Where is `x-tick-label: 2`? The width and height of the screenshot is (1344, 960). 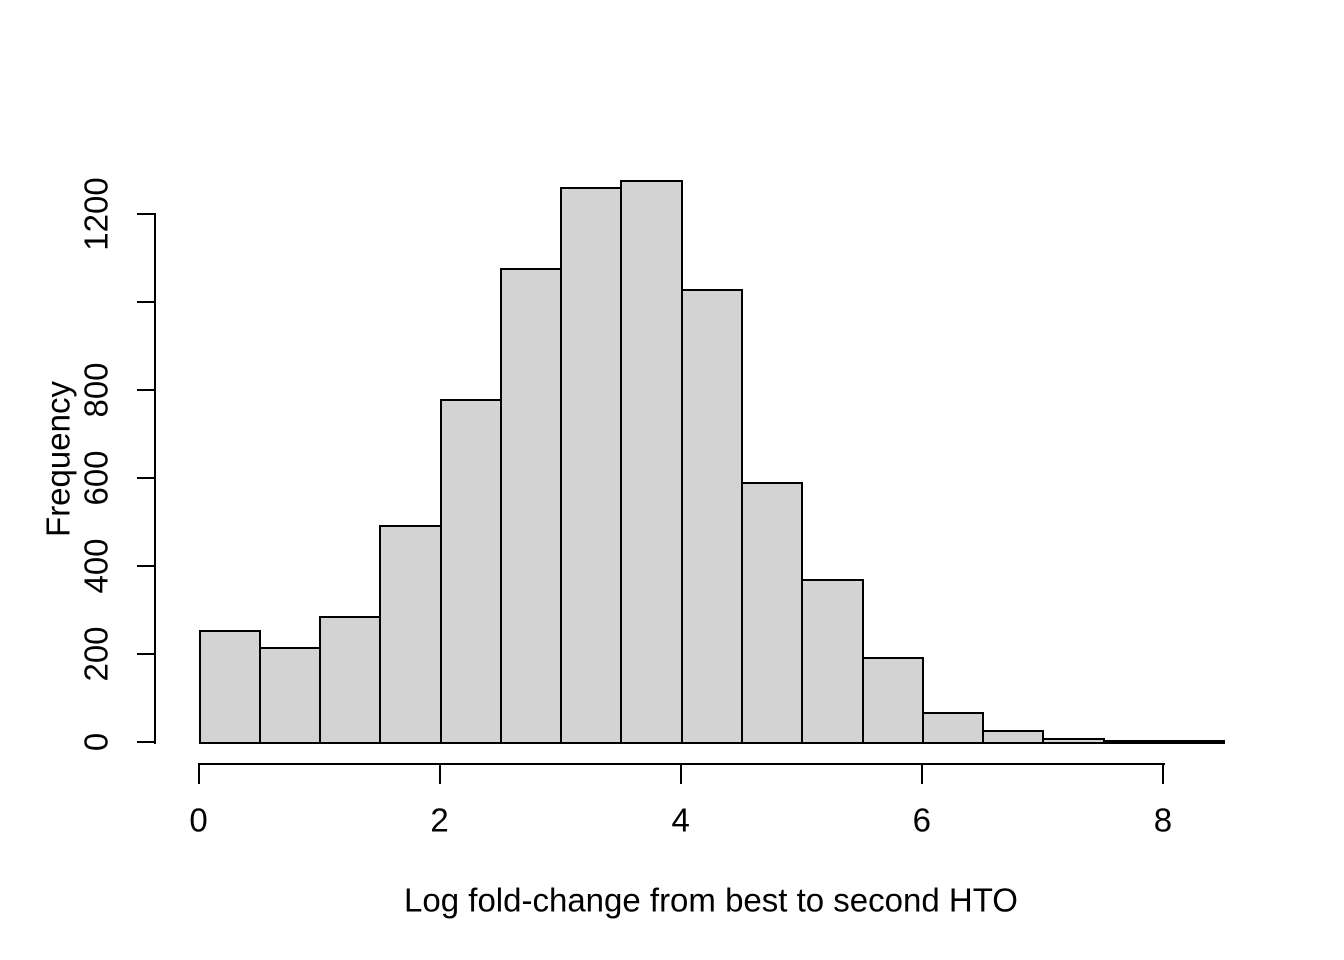 x-tick-label: 2 is located at coordinates (439, 820).